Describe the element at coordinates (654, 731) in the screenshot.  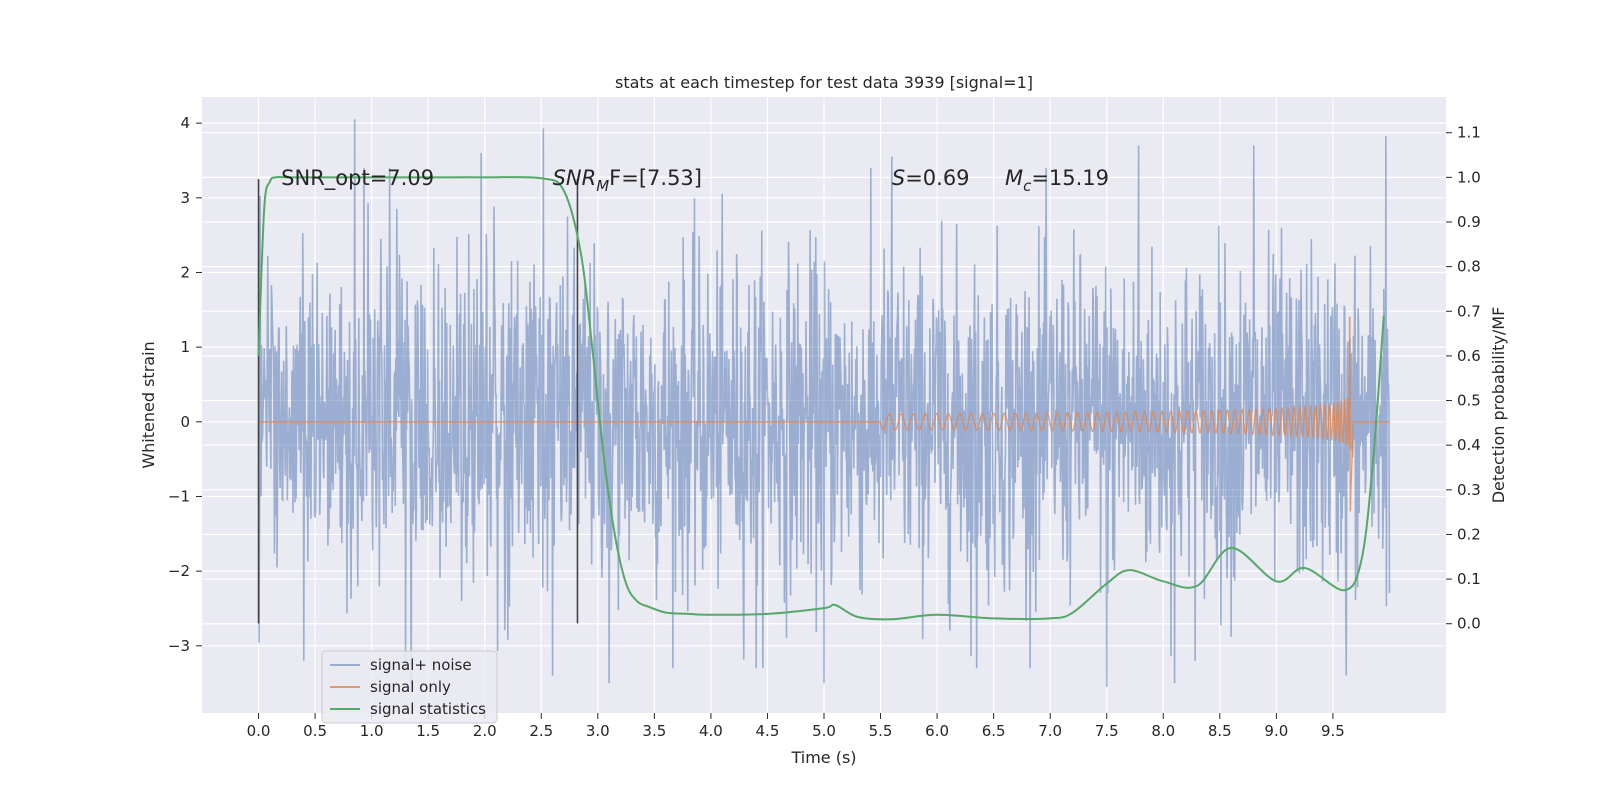
I see `x-tick-label: 3.5` at that location.